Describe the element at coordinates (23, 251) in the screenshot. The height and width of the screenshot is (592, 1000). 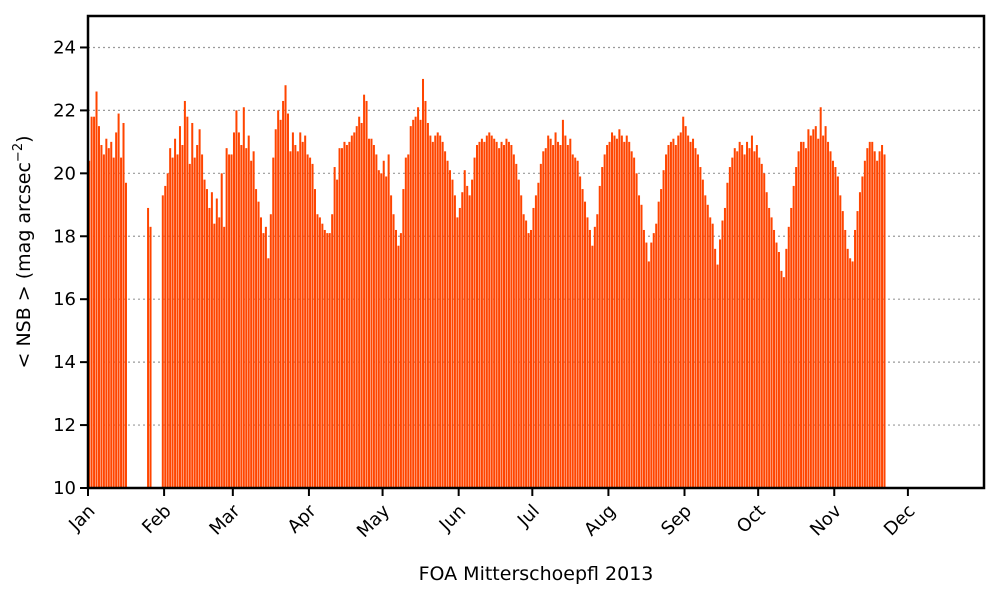
I see `y-axis-title: < NSB > (mag arcsec−2)` at that location.